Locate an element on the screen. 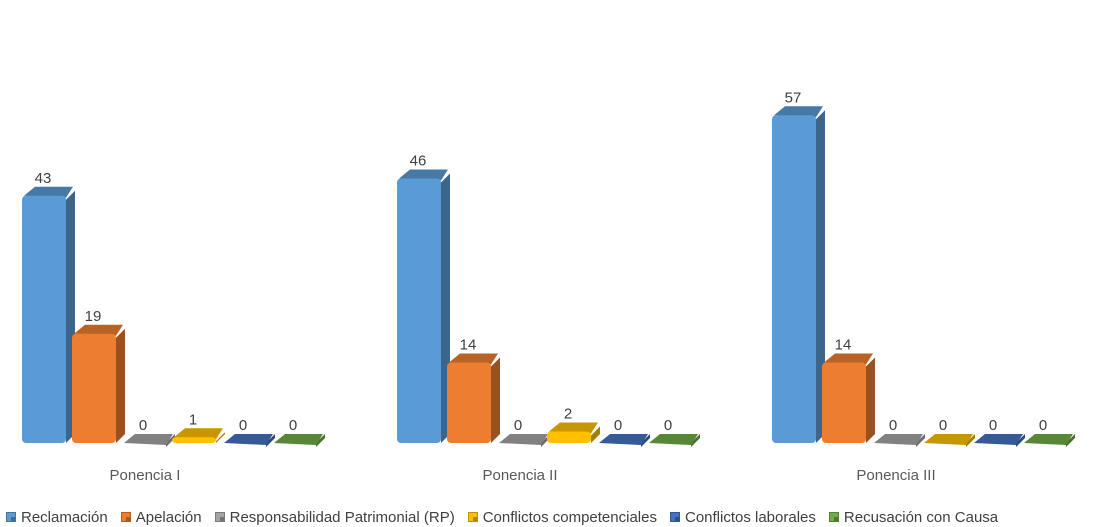  legend-item: Conflictos laborales is located at coordinates (742, 517).